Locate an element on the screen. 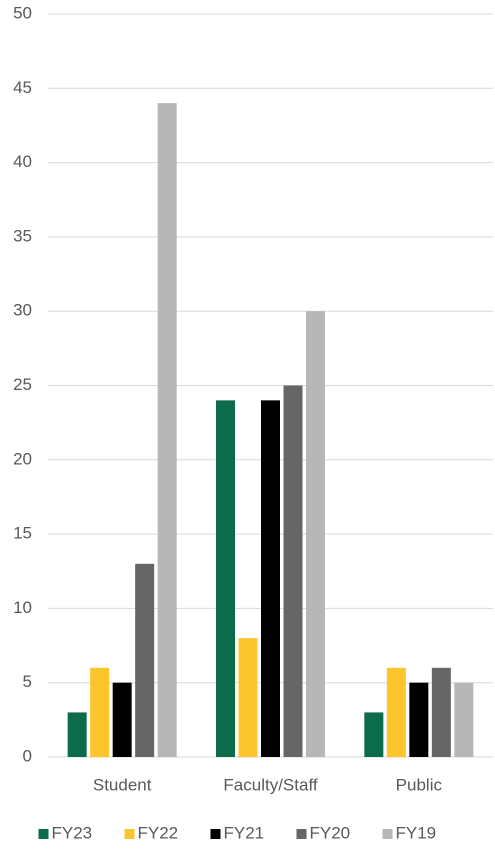 This screenshot has height=849, width=495. legend-label: FY23 is located at coordinates (72, 832).